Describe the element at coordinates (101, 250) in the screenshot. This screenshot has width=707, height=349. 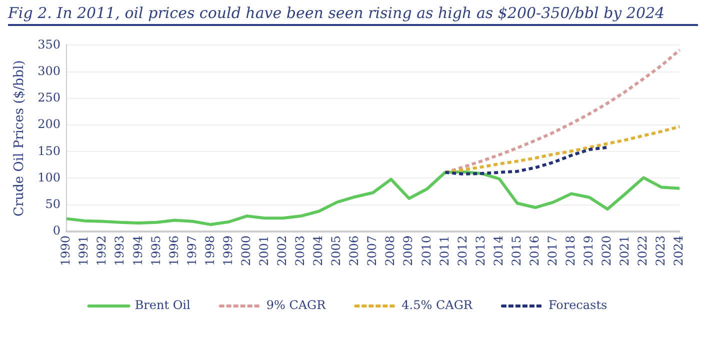
I see `x-tick-label: 1992` at that location.